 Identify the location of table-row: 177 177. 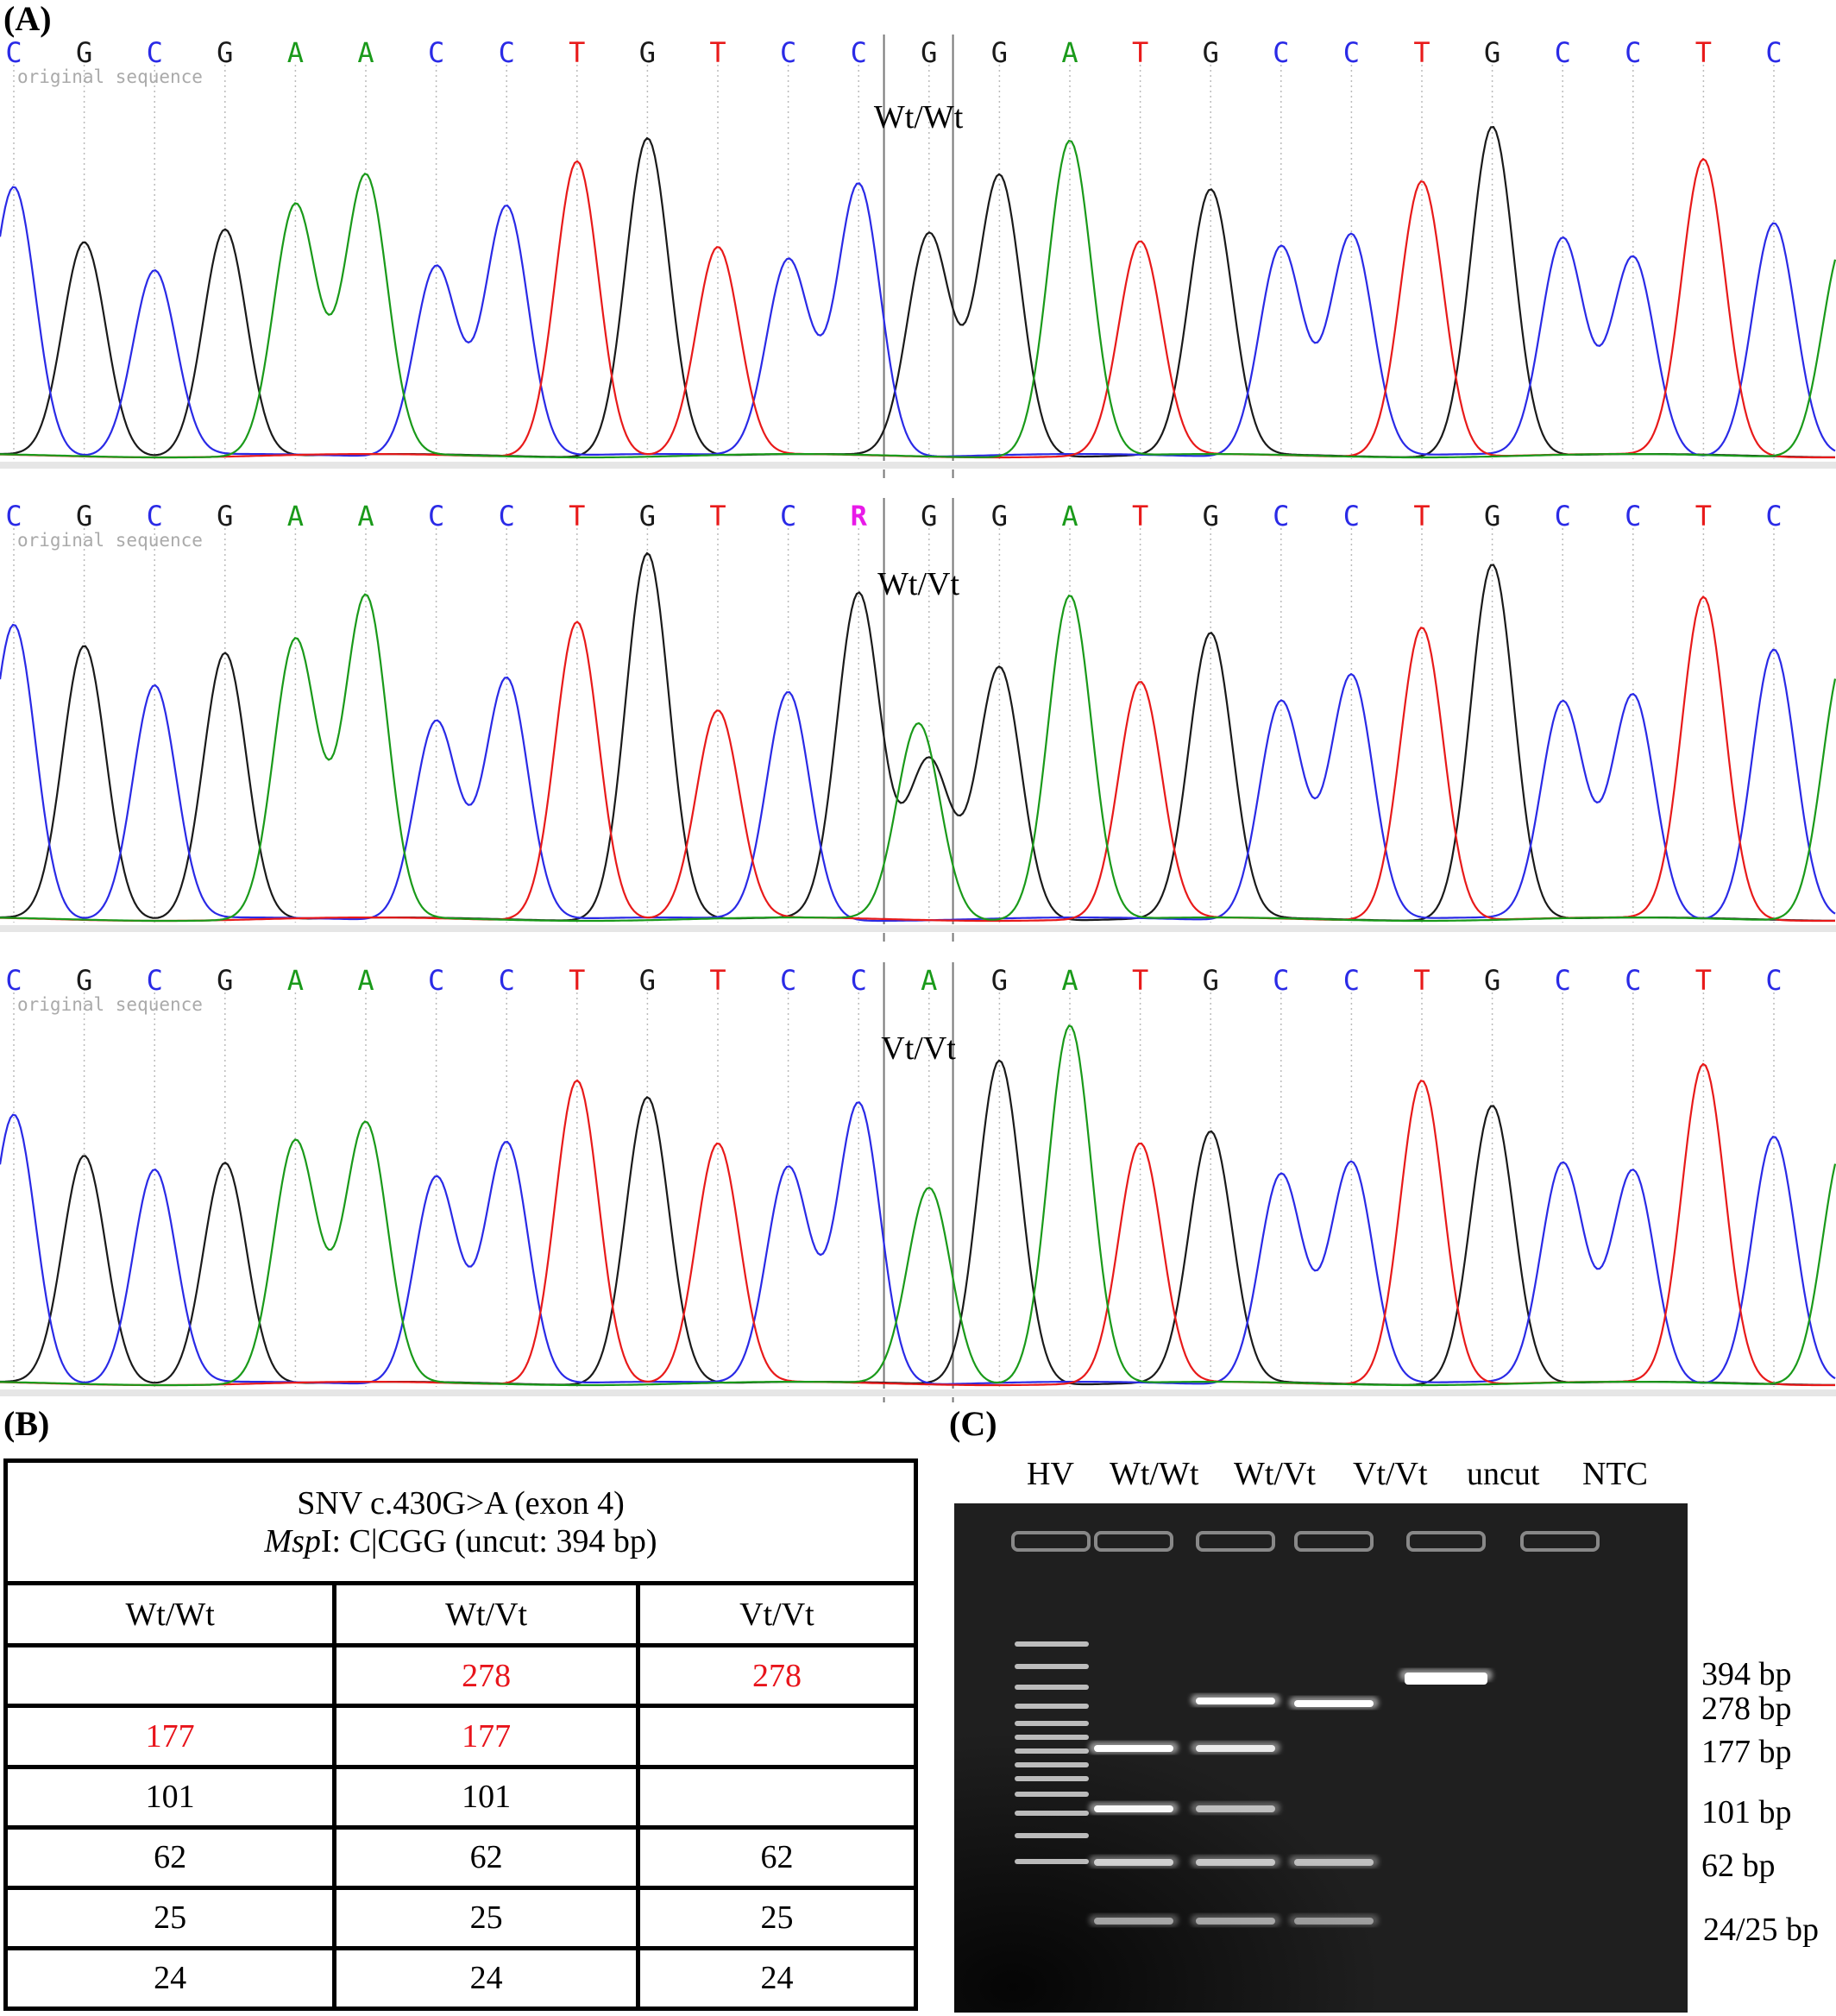
(461, 1736).